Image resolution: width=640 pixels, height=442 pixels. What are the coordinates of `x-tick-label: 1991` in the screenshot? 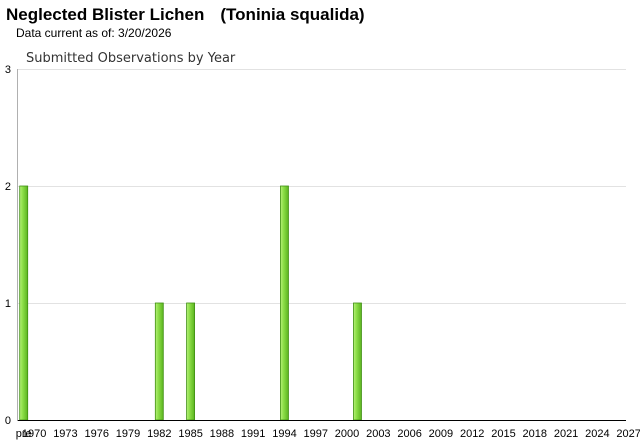 It's located at (253, 434).